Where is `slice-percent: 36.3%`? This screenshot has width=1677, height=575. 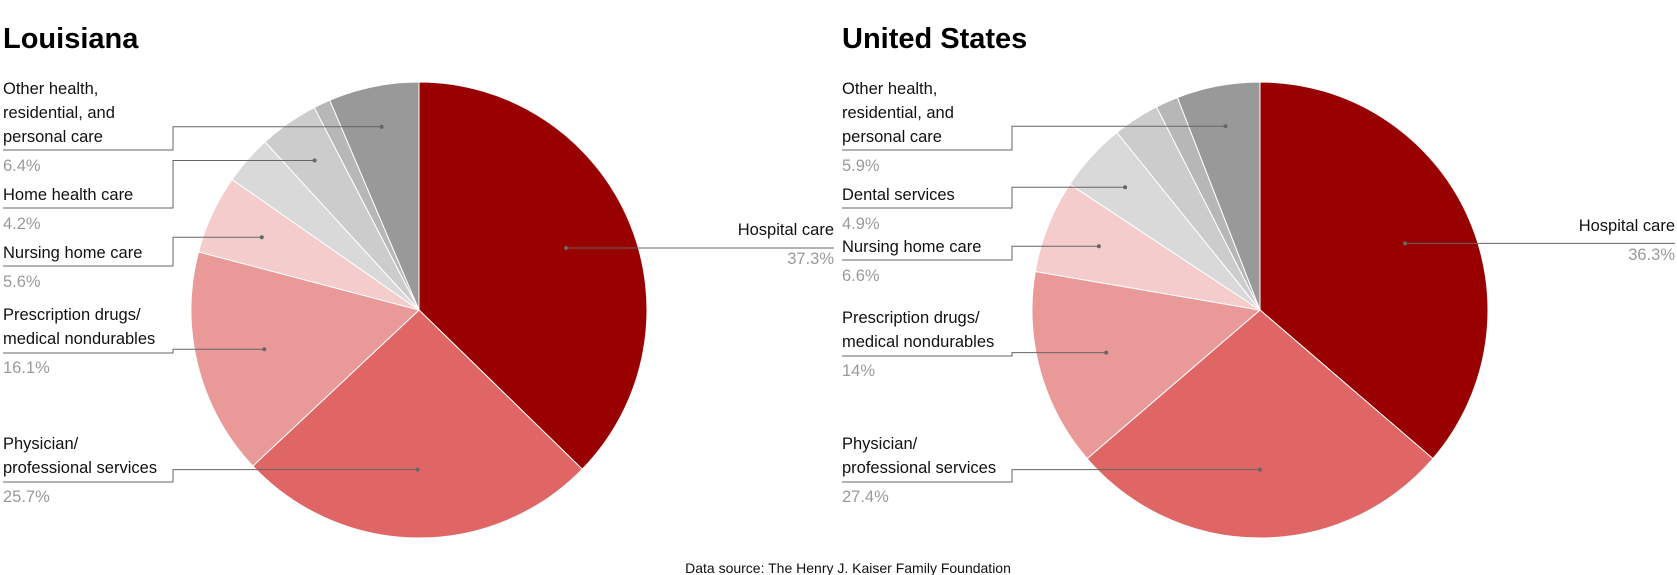 slice-percent: 36.3% is located at coordinates (1651, 255).